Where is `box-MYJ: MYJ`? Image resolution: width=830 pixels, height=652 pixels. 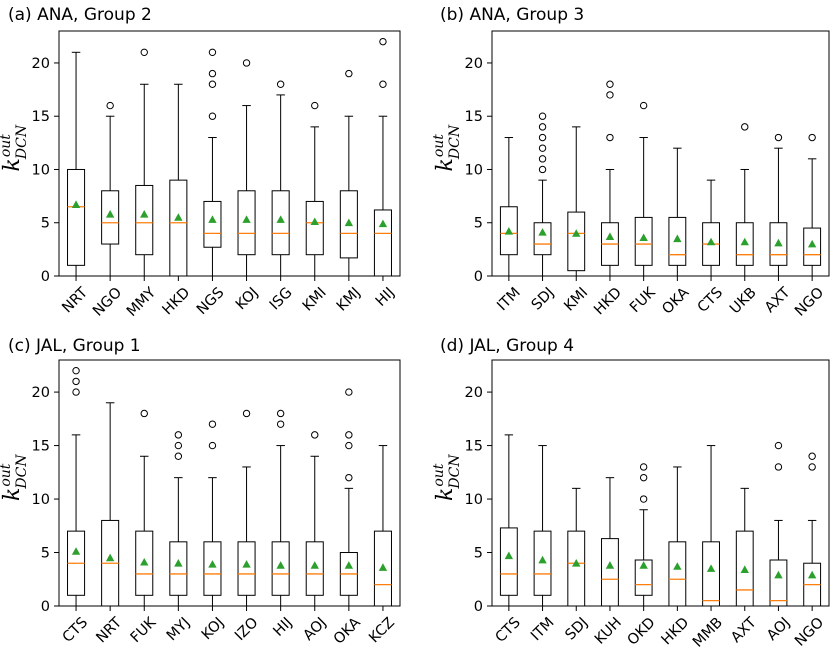 box-MYJ: MYJ is located at coordinates (178, 537).